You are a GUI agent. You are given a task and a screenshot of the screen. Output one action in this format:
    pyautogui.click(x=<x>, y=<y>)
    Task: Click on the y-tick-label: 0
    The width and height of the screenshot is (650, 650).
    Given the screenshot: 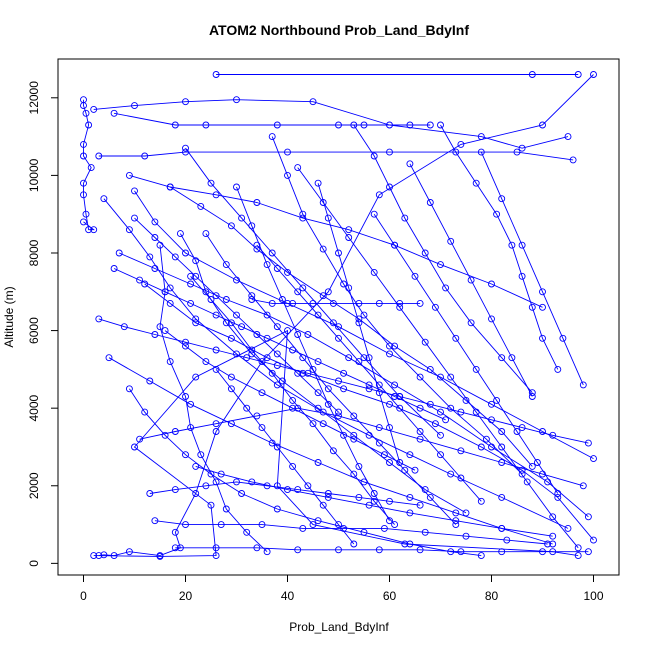 What is the action you would take?
    pyautogui.click(x=34, y=563)
    